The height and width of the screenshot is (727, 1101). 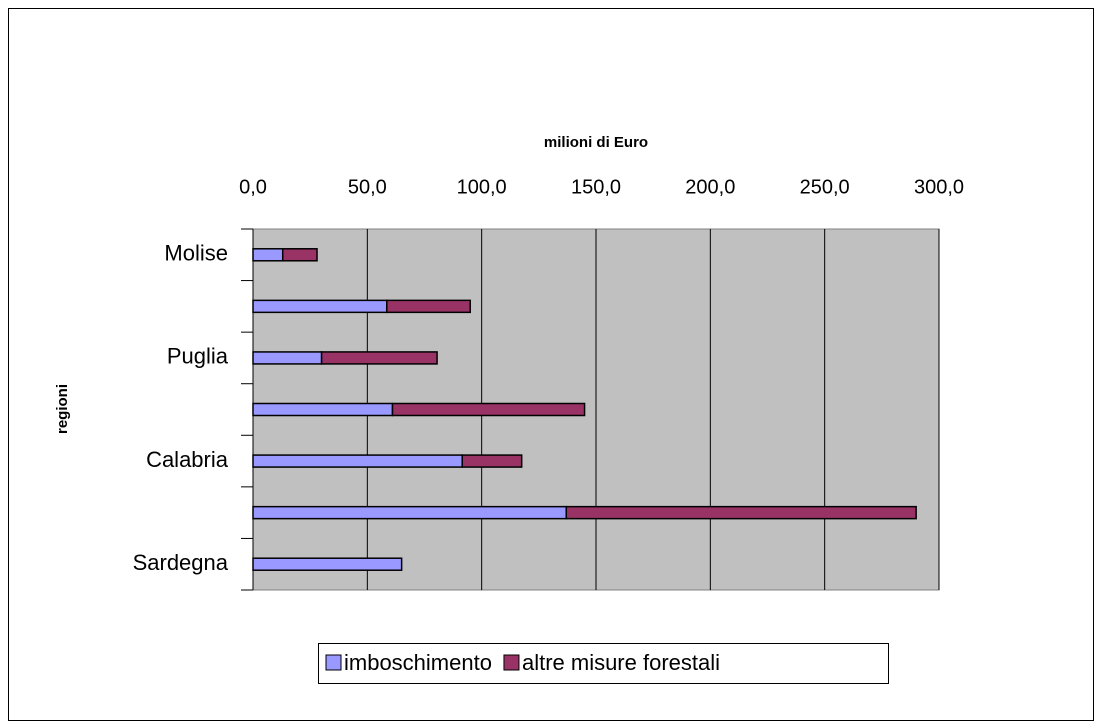 What do you see at coordinates (181, 562) in the screenshot?
I see `y-tick-label: Sardegna` at bounding box center [181, 562].